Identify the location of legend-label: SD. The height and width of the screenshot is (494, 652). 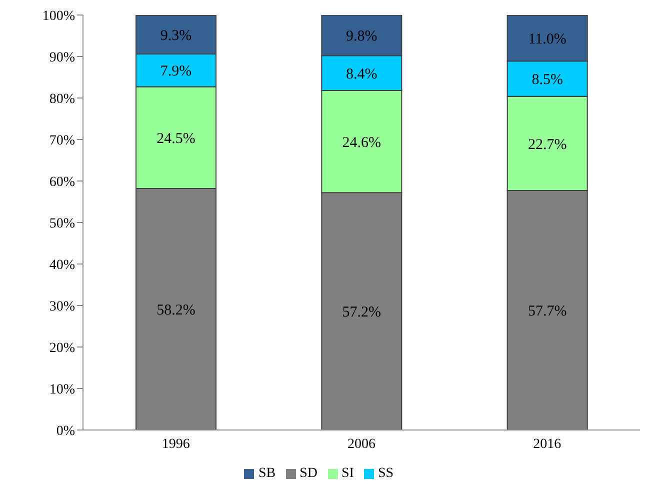
(309, 473).